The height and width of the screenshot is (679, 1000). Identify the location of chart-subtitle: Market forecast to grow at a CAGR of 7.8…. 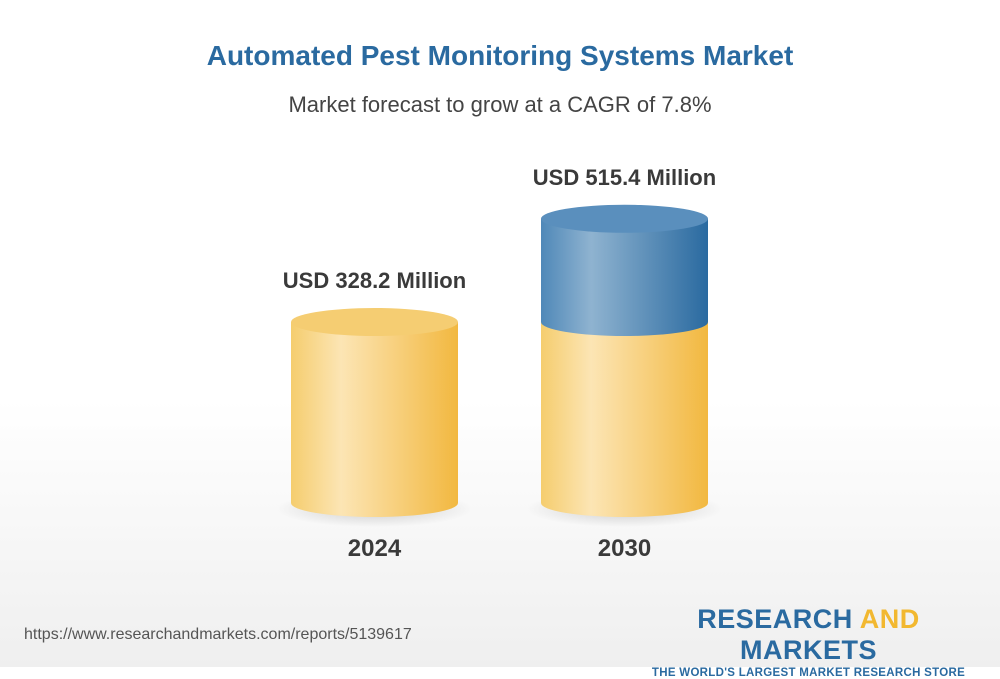
(500, 104).